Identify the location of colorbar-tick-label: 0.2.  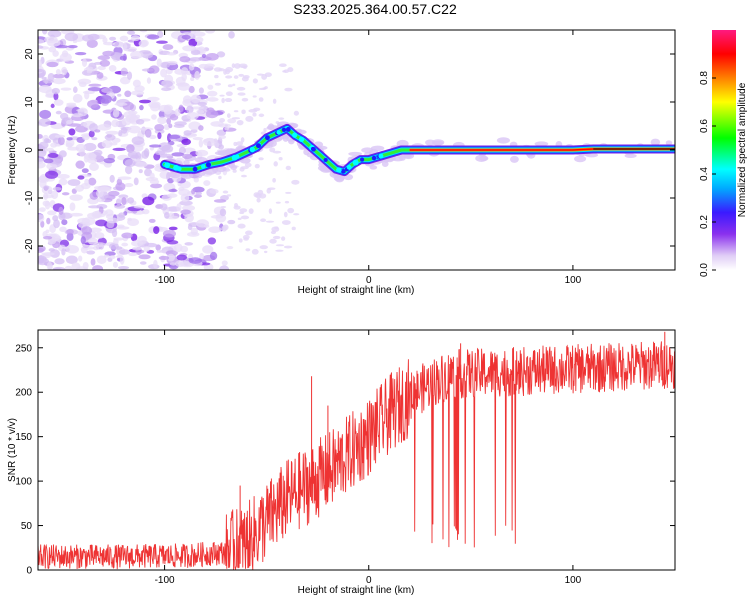
(704, 222).